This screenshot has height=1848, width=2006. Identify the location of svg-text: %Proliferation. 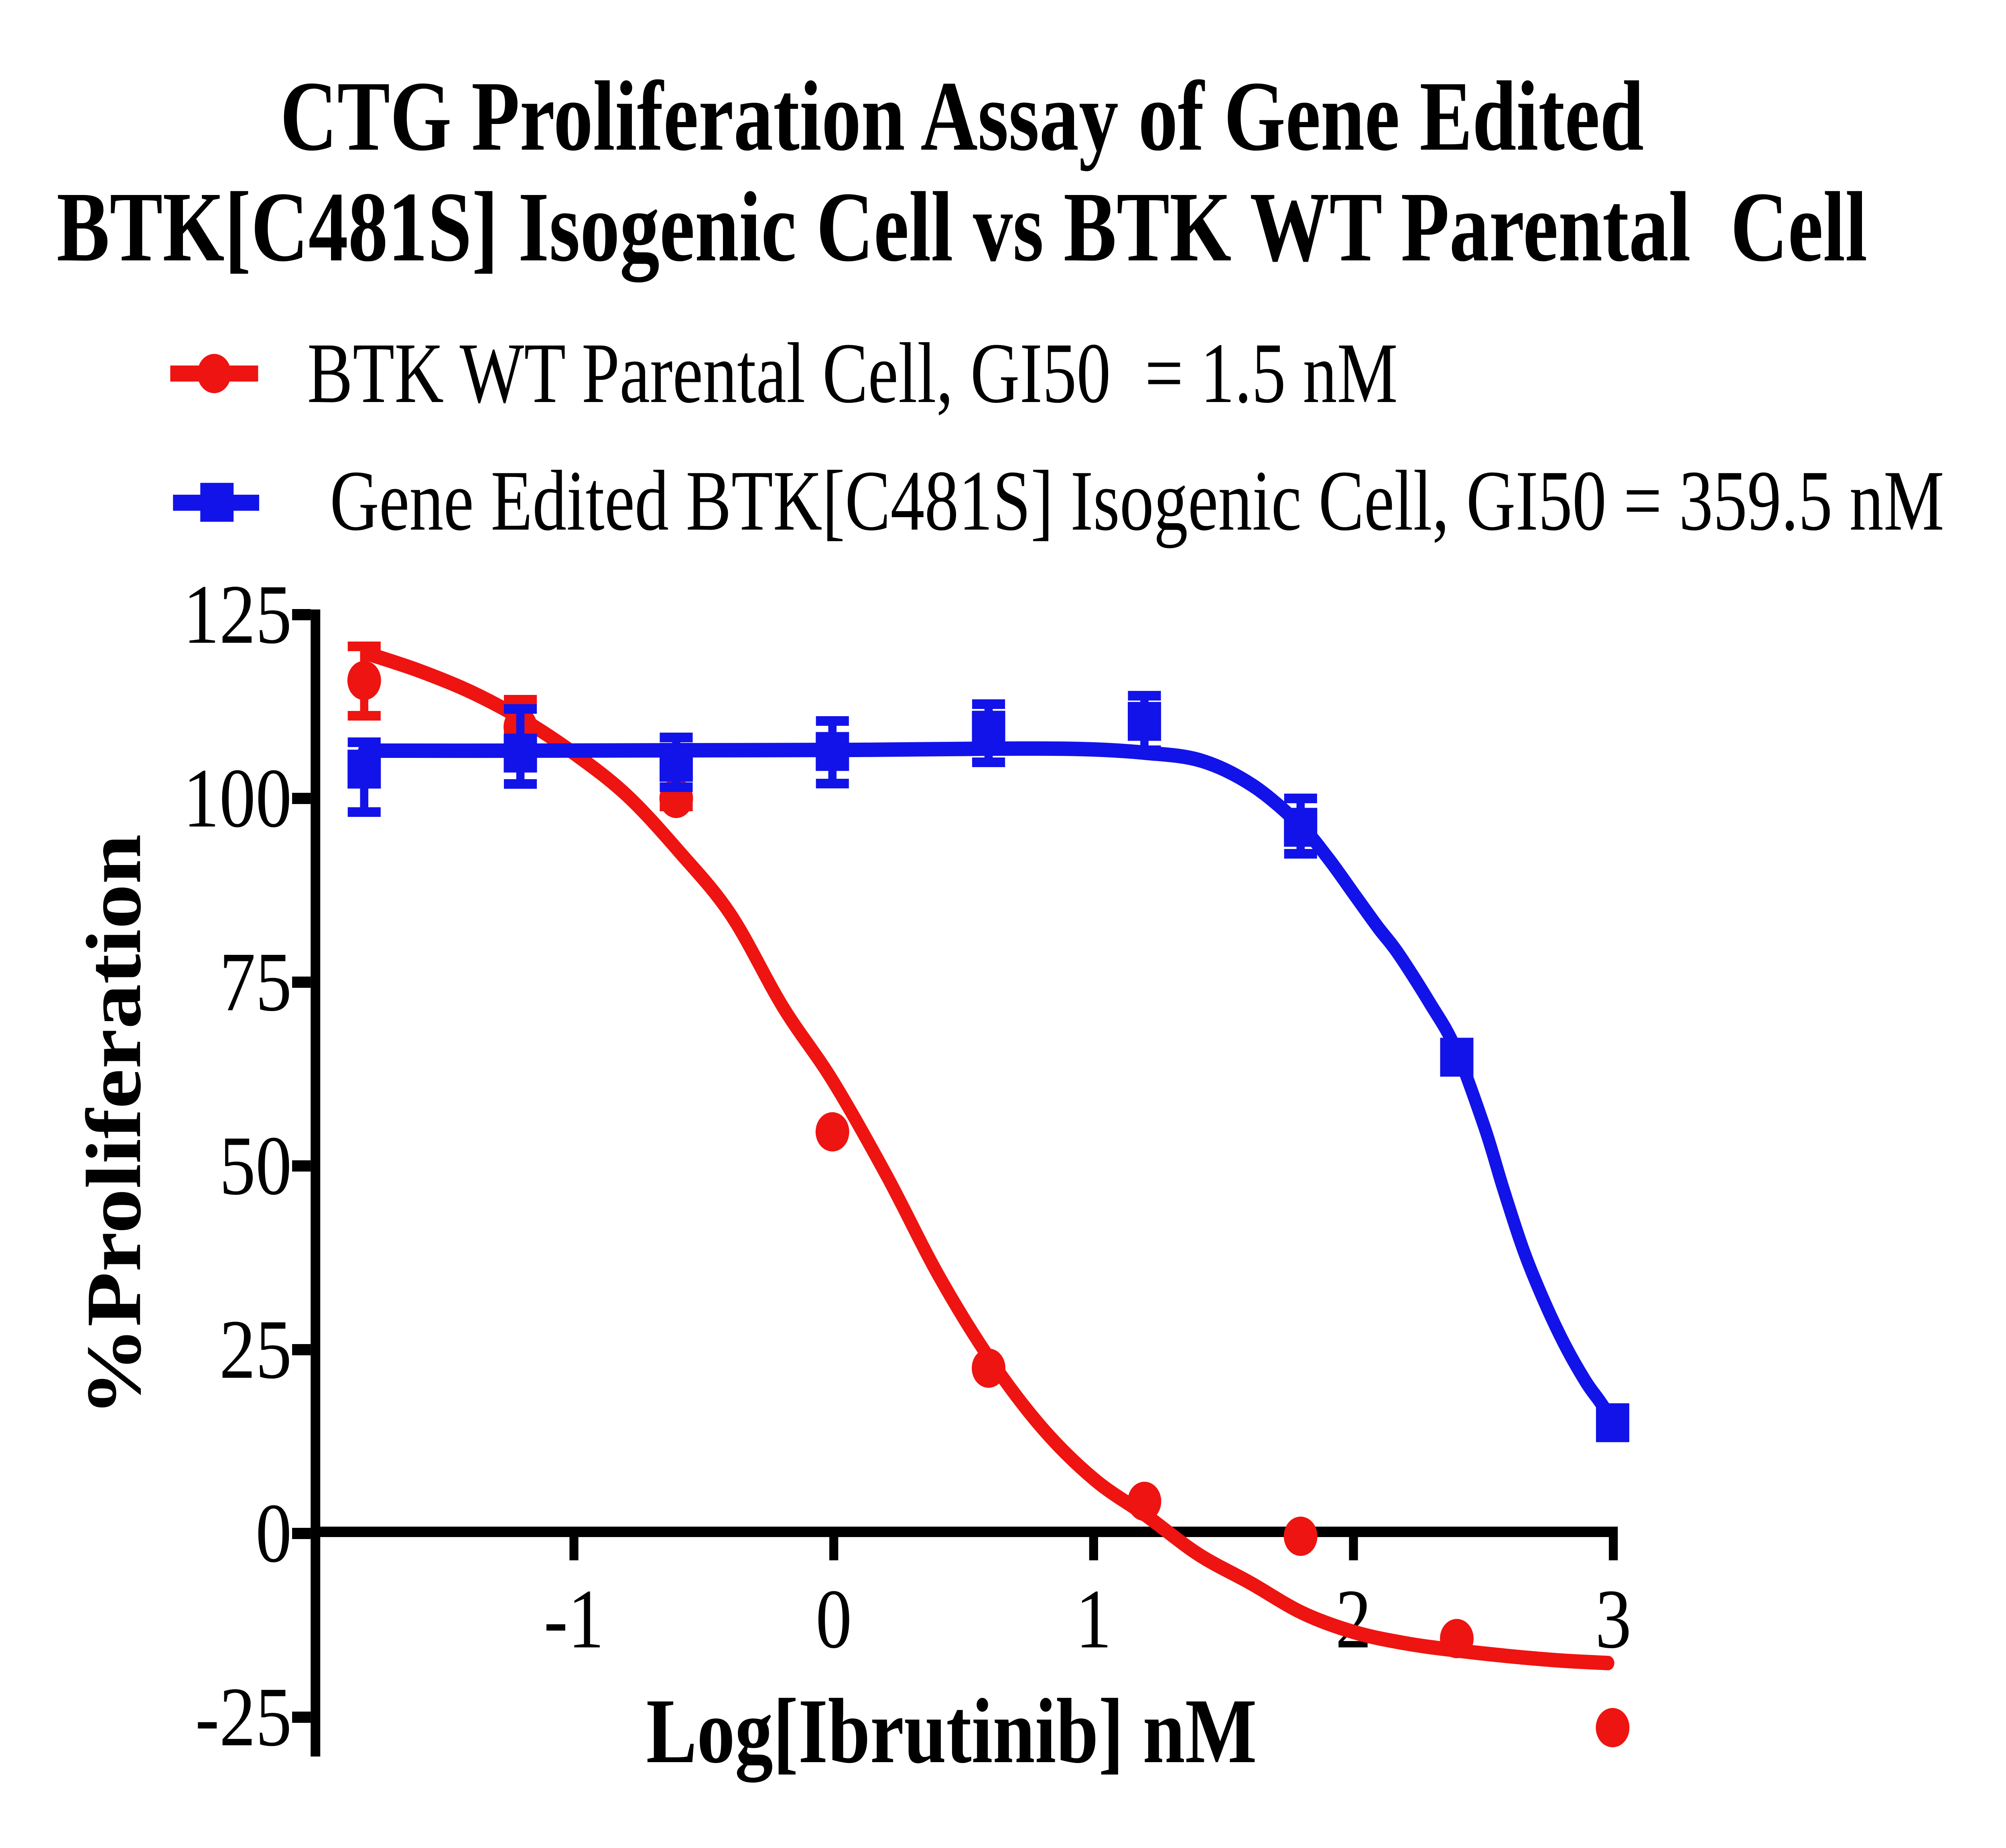
(114, 1125).